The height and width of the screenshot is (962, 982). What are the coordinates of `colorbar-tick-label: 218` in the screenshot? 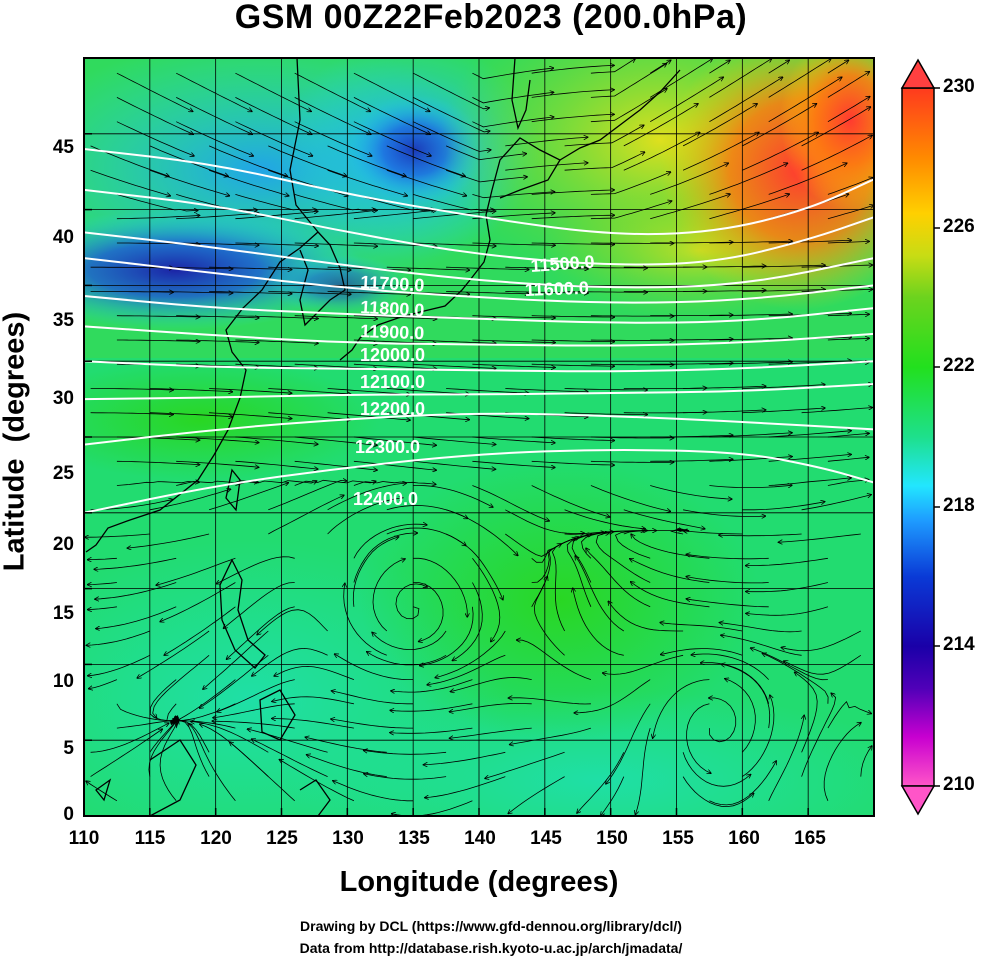 It's located at (959, 505).